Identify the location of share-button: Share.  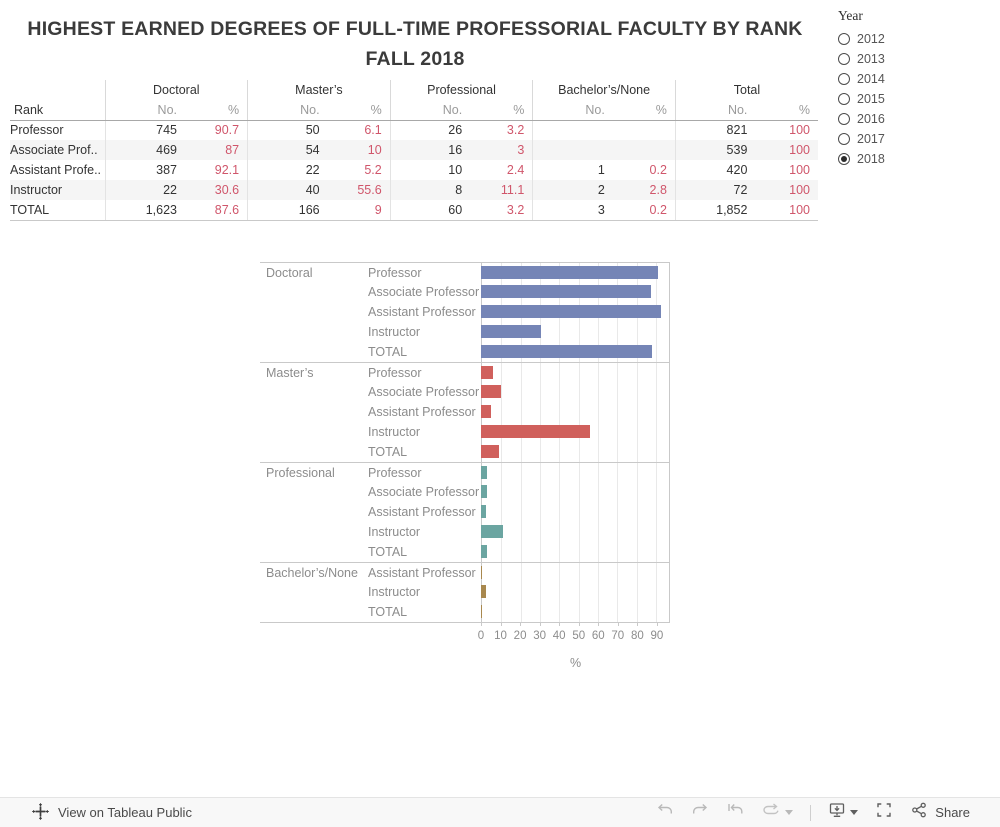
(940, 812).